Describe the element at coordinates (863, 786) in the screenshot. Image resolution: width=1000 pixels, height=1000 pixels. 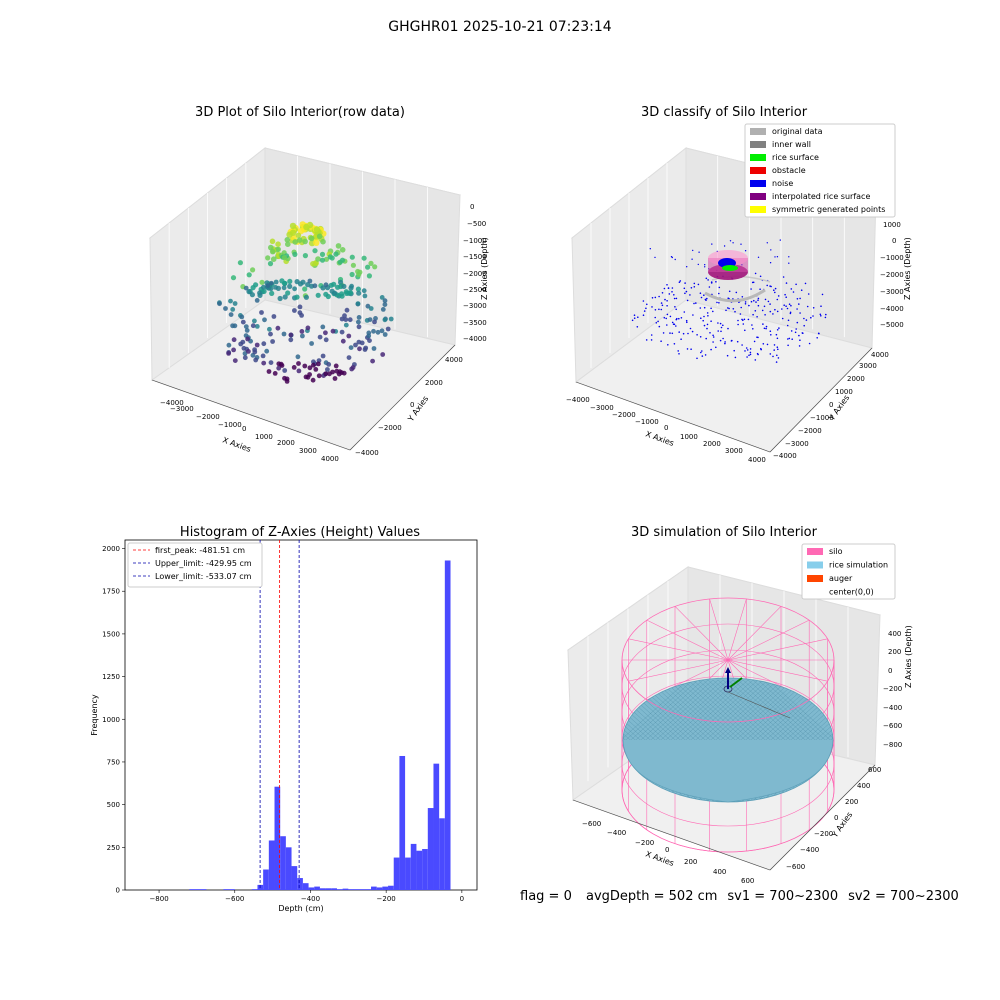
I see `sim-ytick: 400` at that location.